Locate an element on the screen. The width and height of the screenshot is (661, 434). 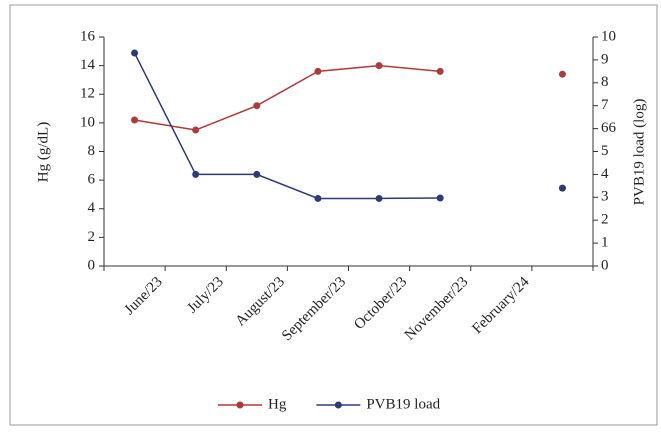
y2-tick-label: 4 is located at coordinates (605, 174).